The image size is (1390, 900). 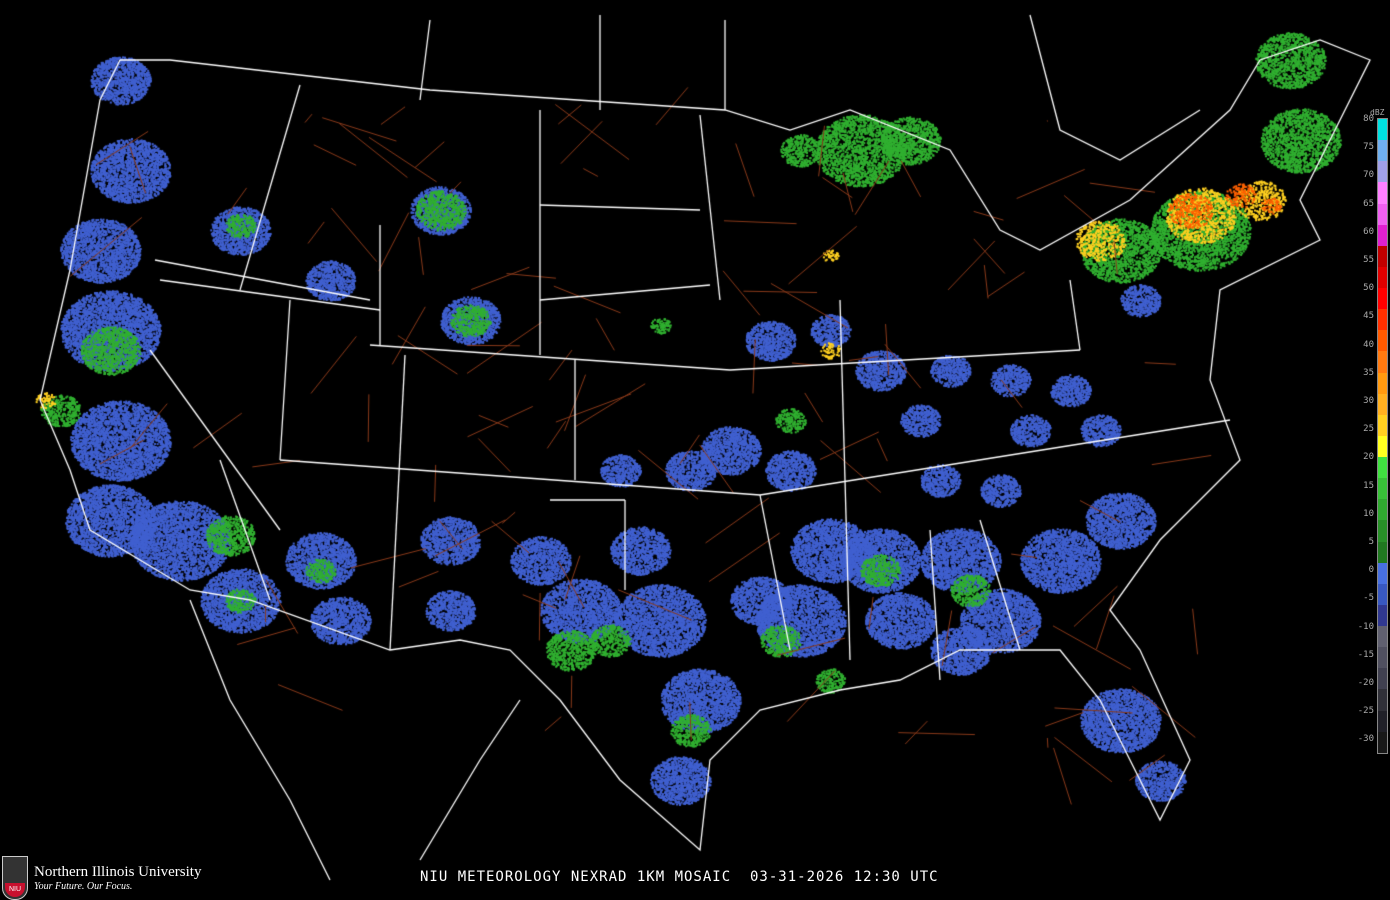 What do you see at coordinates (1365, 626) in the screenshot?
I see `legend-label: -10` at bounding box center [1365, 626].